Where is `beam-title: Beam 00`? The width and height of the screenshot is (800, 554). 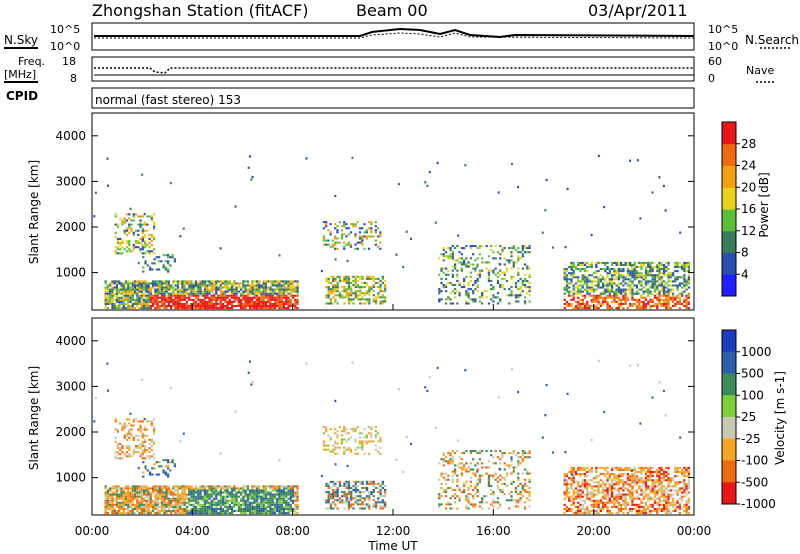
beam-title: Beam 00 is located at coordinates (392, 10).